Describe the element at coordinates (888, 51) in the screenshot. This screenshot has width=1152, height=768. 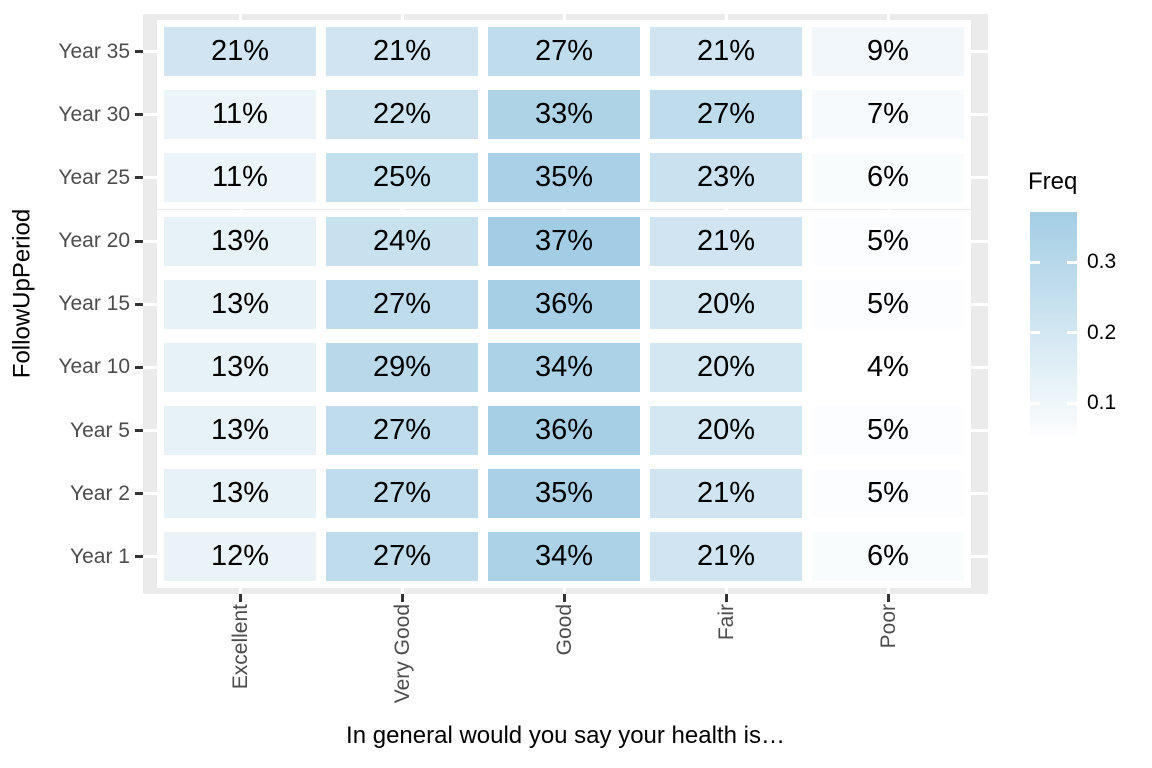
I see `cell-value-label: 9%` at that location.